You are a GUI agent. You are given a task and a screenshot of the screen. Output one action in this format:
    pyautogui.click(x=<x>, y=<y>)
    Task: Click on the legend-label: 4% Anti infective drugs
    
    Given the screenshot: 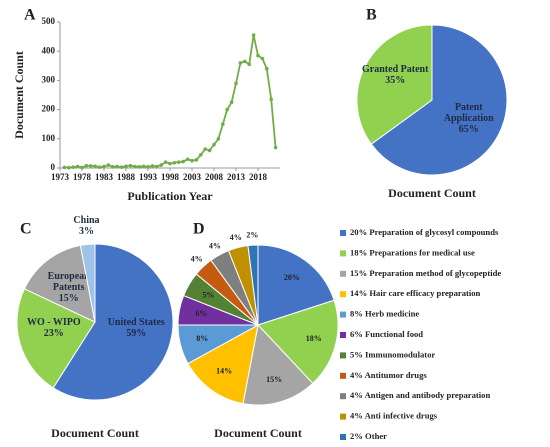 What is the action you would take?
    pyautogui.click(x=394, y=416)
    